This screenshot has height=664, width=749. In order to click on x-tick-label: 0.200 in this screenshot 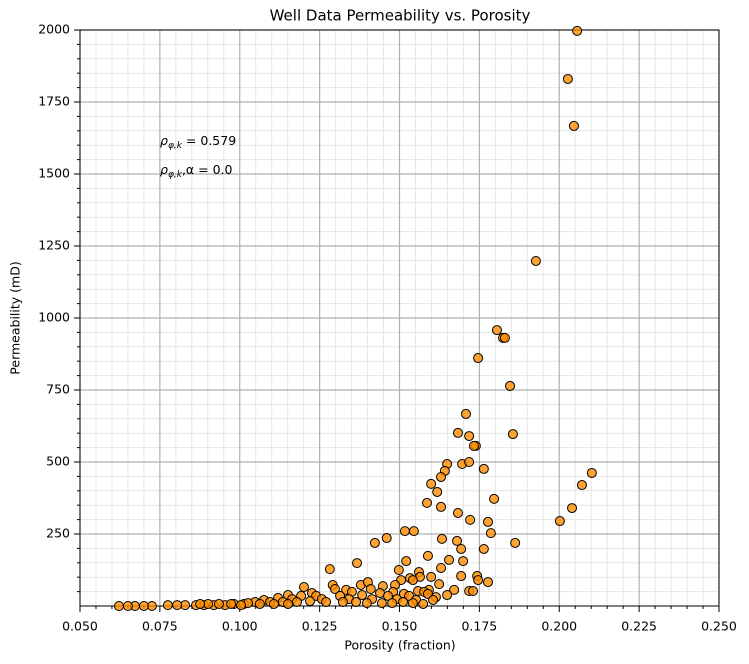, I will do `click(559, 626)`.